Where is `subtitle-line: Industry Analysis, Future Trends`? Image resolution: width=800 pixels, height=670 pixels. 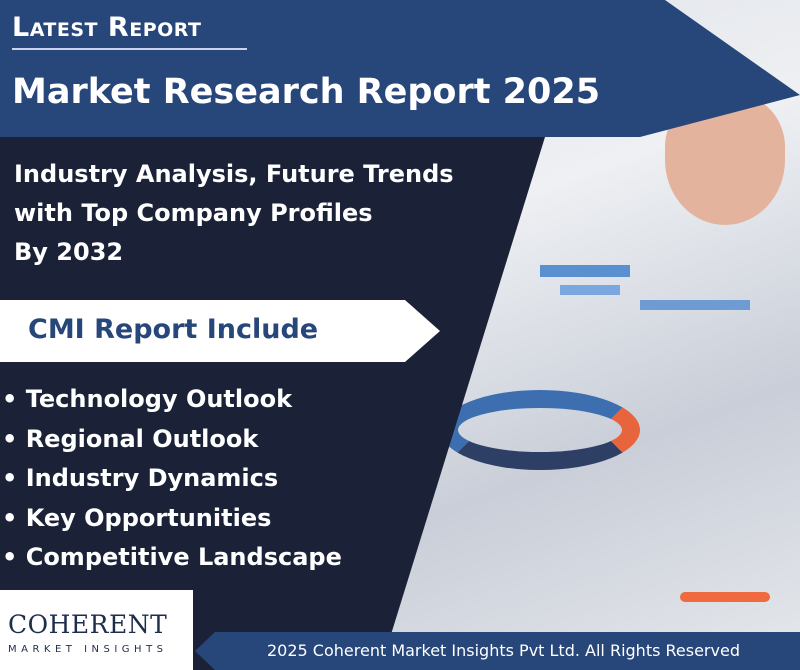
subtitle-line: Industry Analysis, Future Trends is located at coordinates (234, 174).